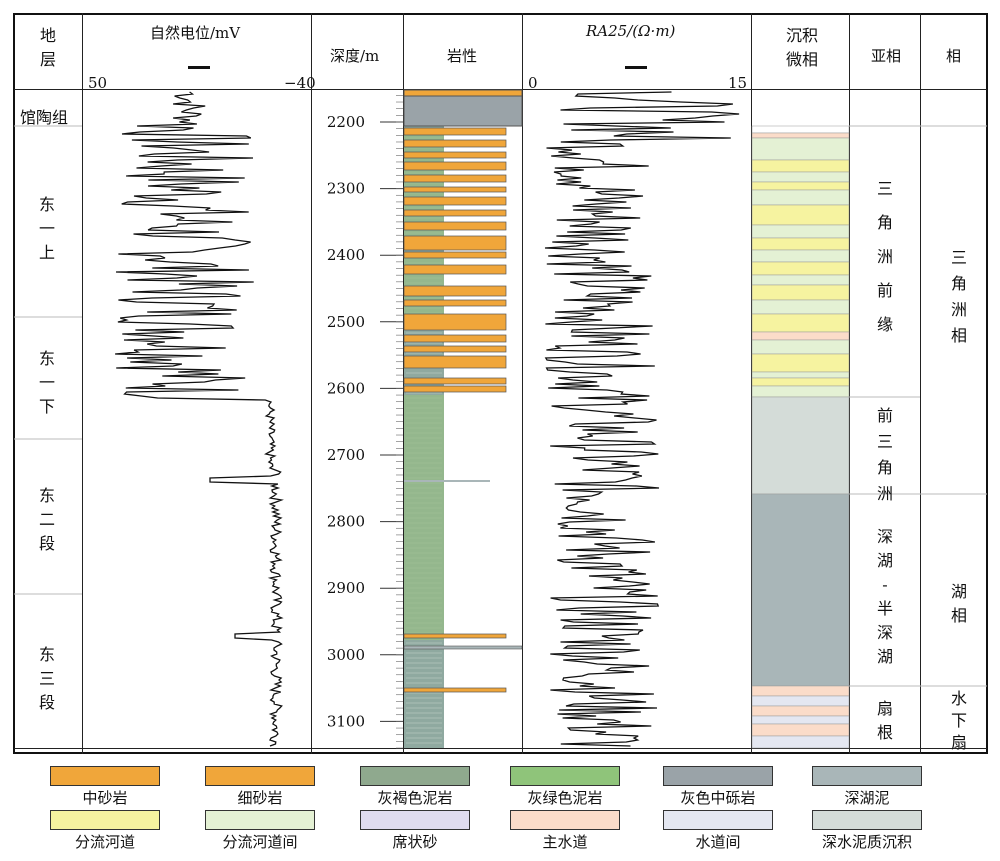 The width and height of the screenshot is (1000, 861). I want to click on sp-right-value: −40, so click(300, 83).